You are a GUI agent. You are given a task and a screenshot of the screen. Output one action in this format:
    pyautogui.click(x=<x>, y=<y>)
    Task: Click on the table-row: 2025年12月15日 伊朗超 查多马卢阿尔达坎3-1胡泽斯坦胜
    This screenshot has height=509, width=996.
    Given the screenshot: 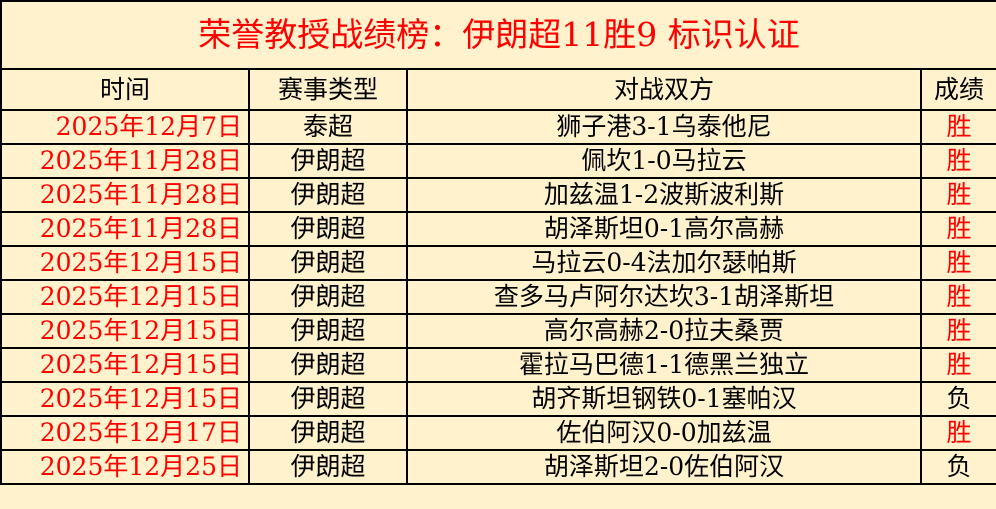 What is the action you would take?
    pyautogui.click(x=498, y=297)
    